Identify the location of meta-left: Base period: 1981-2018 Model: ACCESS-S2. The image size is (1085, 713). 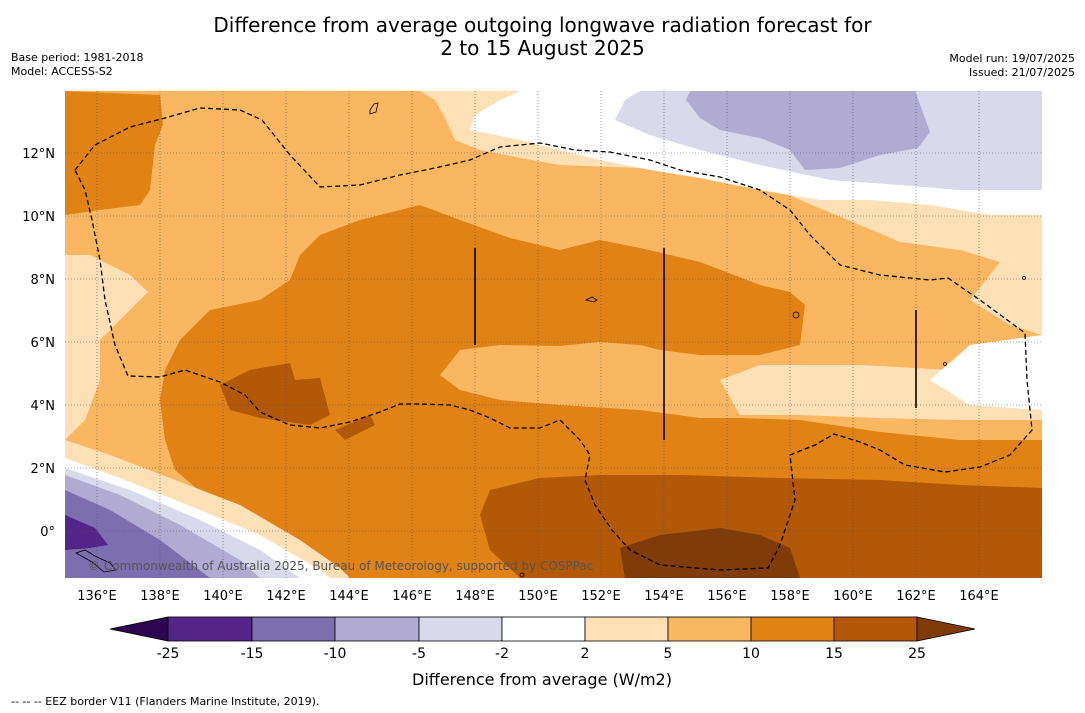
(77, 65).